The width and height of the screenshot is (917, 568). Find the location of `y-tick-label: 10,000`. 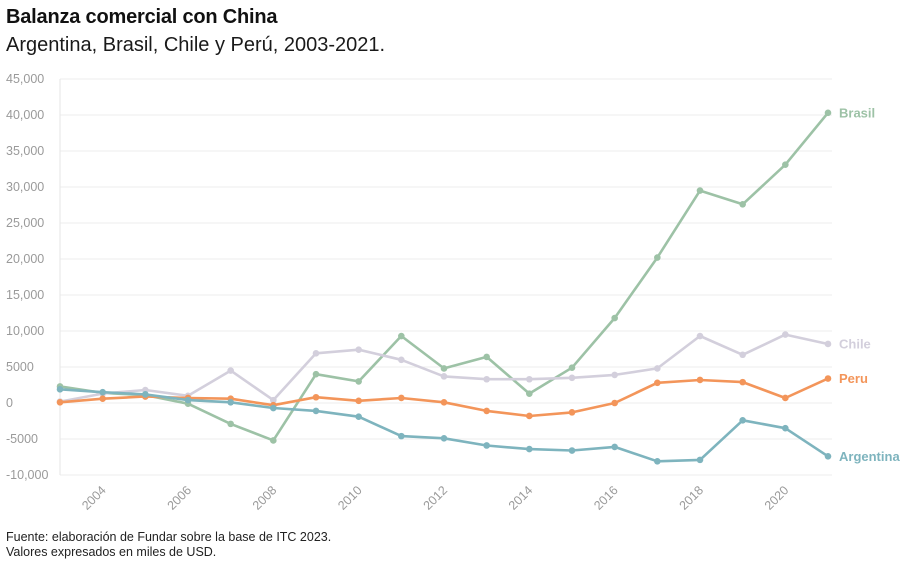

y-tick-label: 10,000 is located at coordinates (25, 331).